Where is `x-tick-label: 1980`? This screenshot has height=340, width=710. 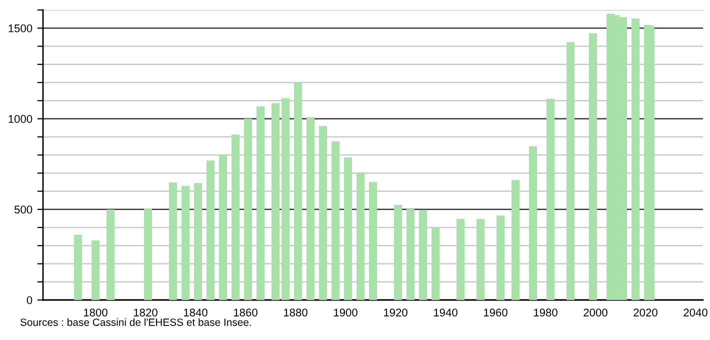
x-tick-label: 1980 is located at coordinates (546, 312).